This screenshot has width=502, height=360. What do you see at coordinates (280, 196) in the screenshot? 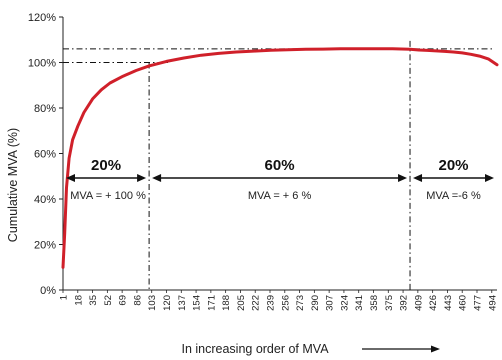
I see `segment-mva-label: MVA = + 6 %` at bounding box center [280, 196].